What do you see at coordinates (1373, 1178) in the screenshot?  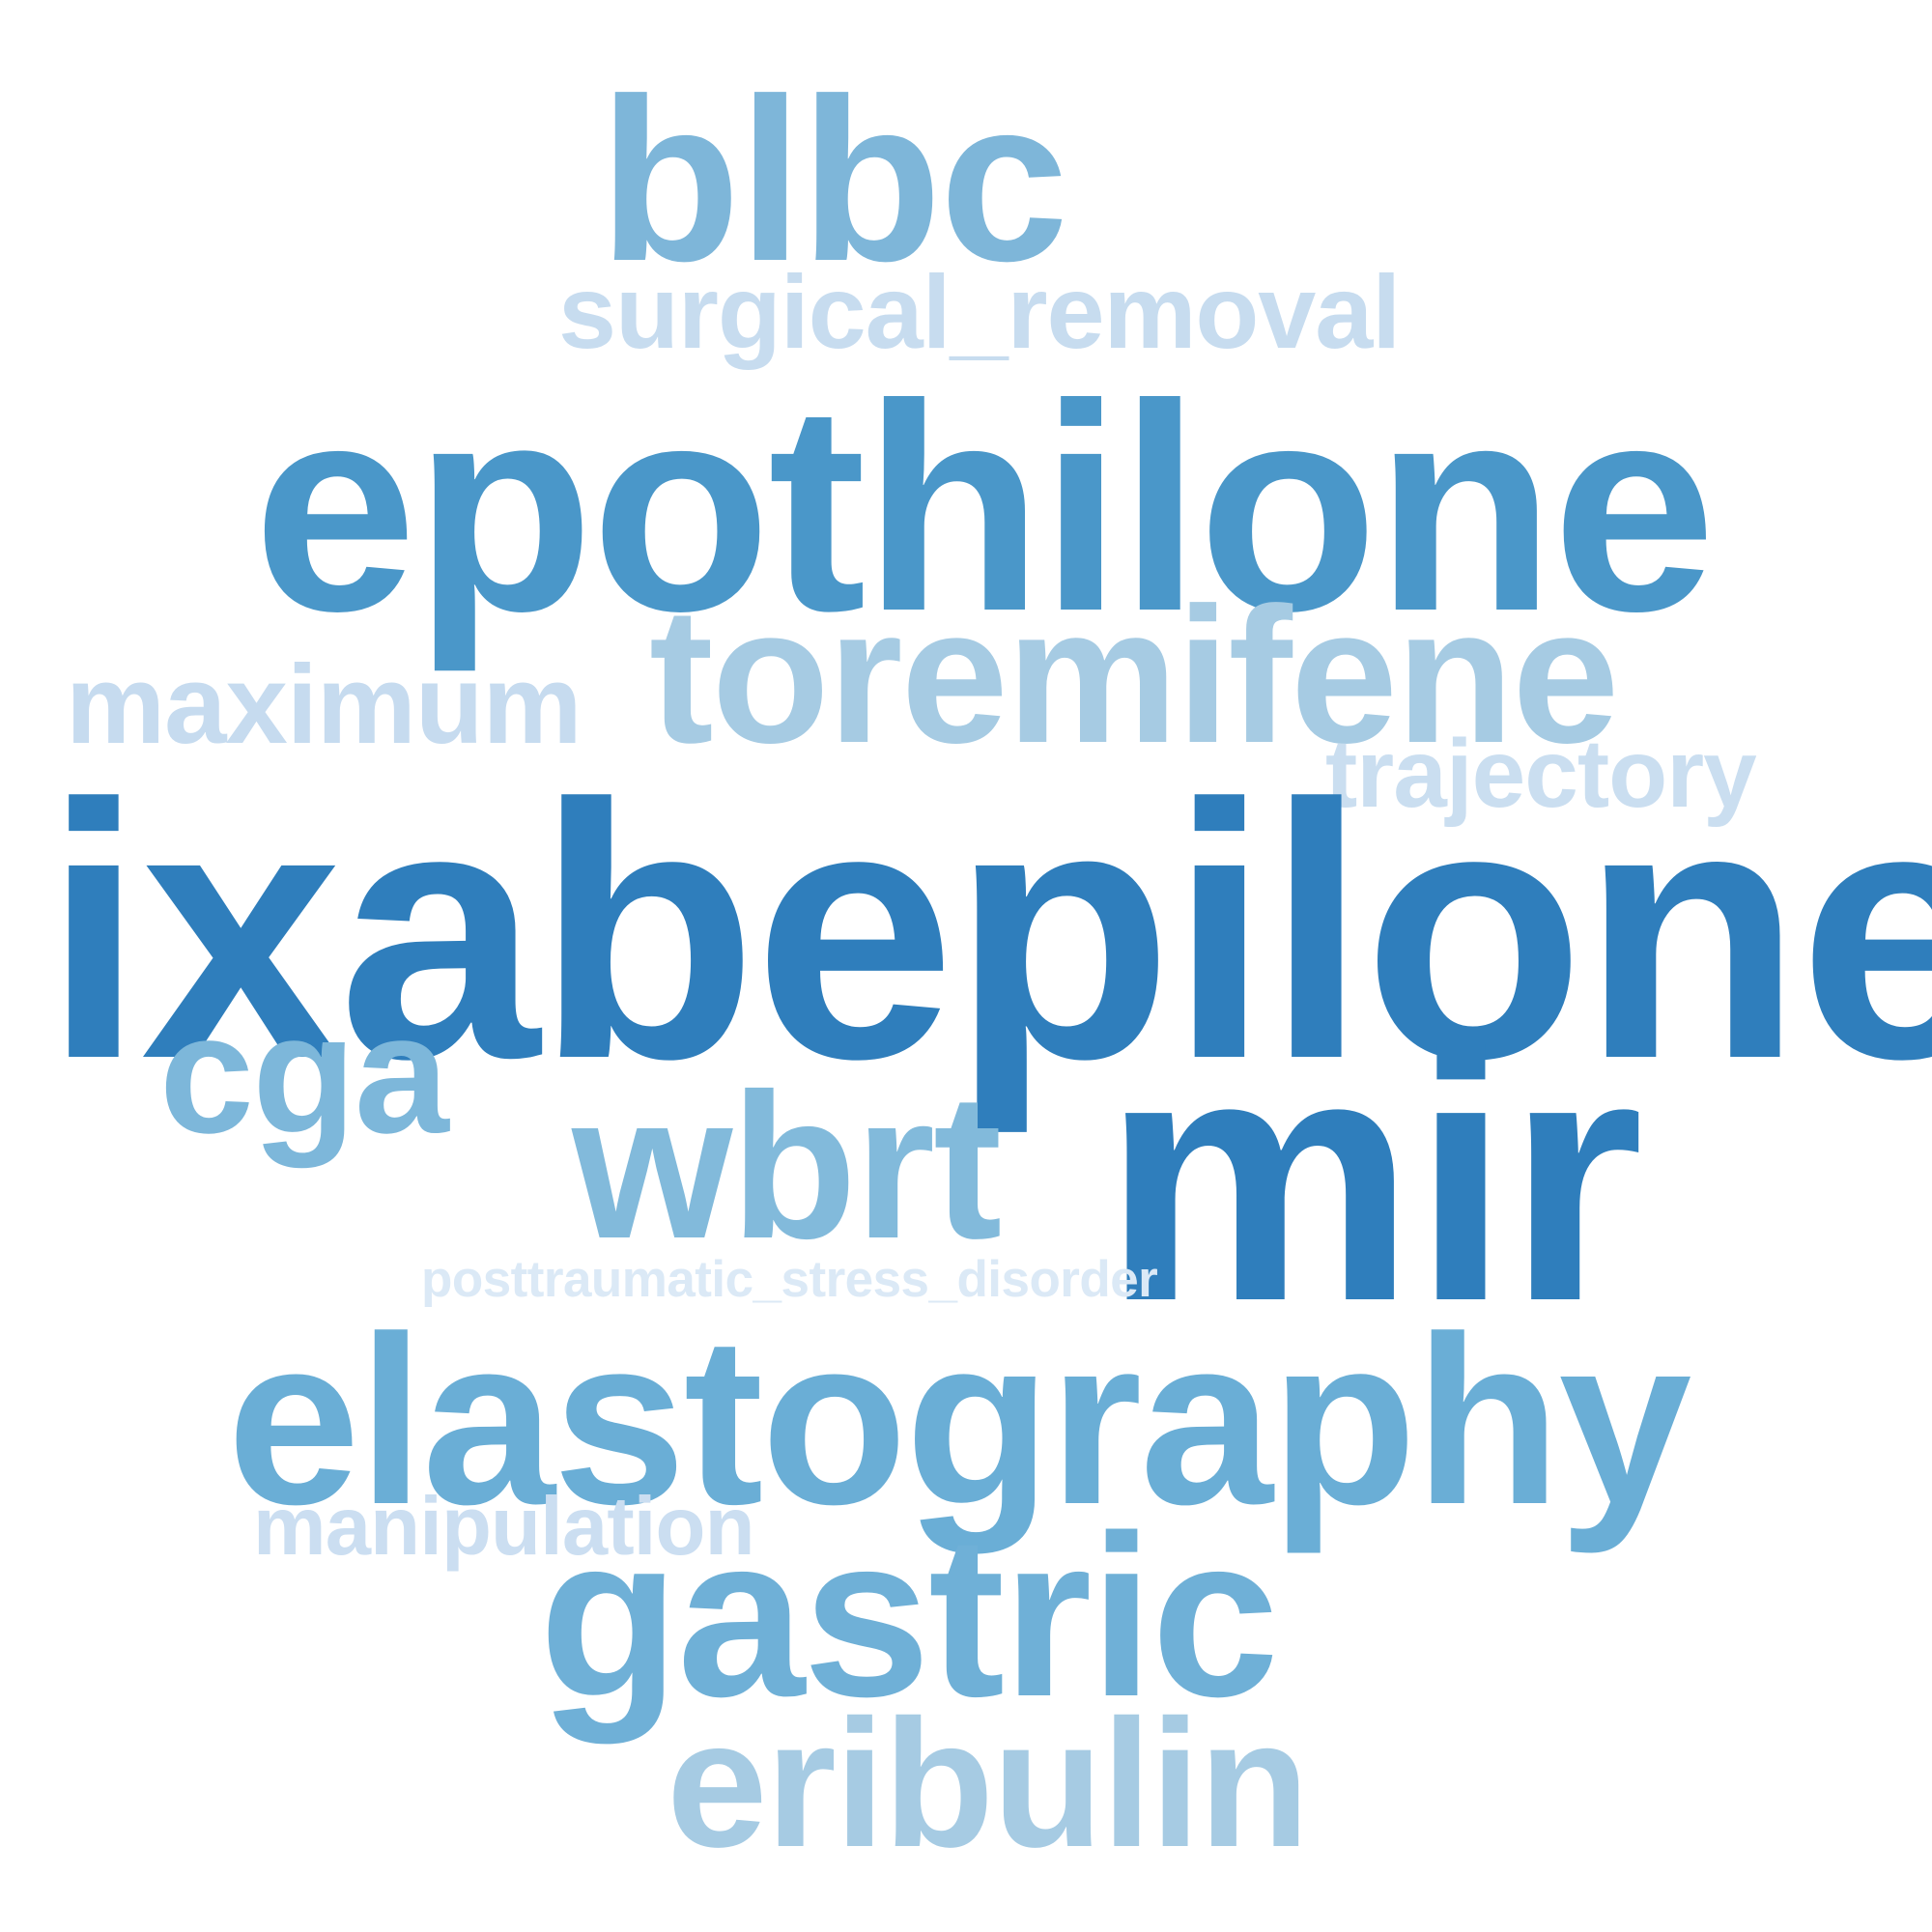 I see `word-mir: mir` at bounding box center [1373, 1178].